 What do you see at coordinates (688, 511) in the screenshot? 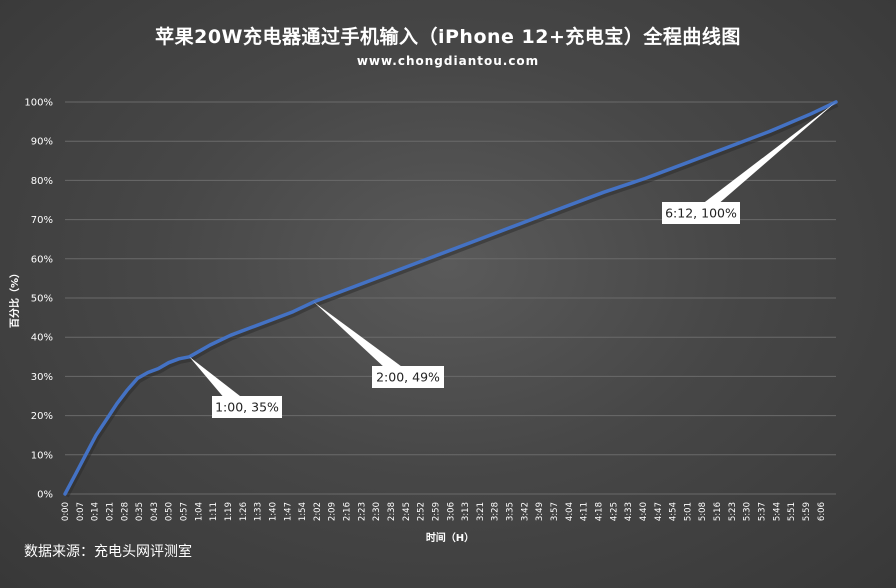
I see `x-tick-label: 5:01` at bounding box center [688, 511].